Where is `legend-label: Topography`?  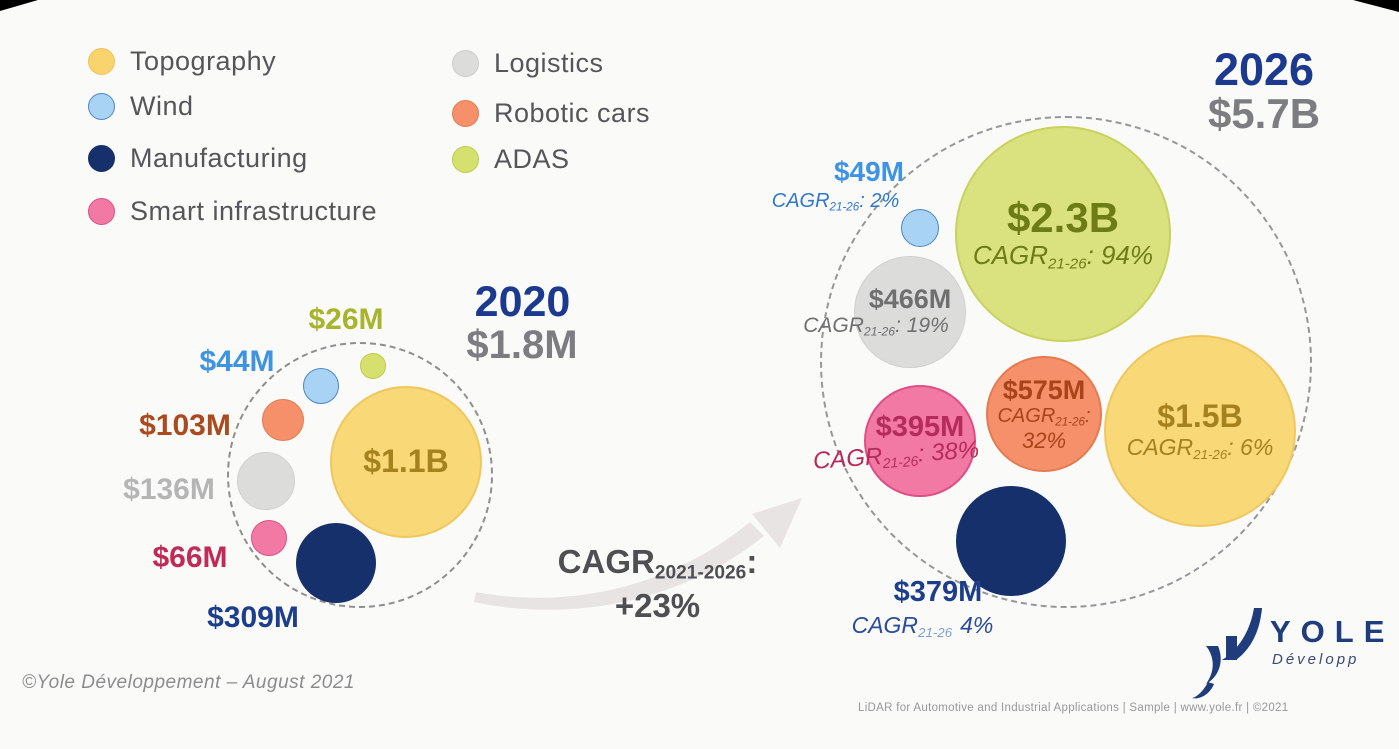
legend-label: Topography is located at coordinates (203, 61).